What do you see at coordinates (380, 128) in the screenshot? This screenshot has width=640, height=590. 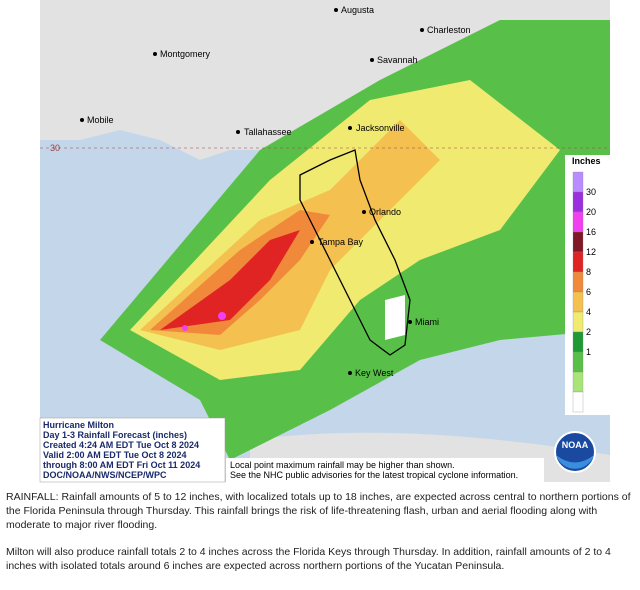 I see `city-label: Jacksonville` at bounding box center [380, 128].